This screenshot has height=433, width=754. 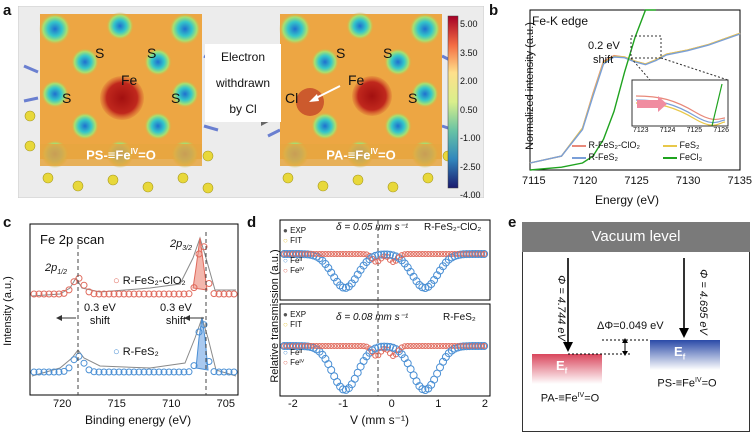 What do you see at coordinates (56, 269) in the screenshot?
I see `peak-label-2p12: 2p1/2` at bounding box center [56, 269].